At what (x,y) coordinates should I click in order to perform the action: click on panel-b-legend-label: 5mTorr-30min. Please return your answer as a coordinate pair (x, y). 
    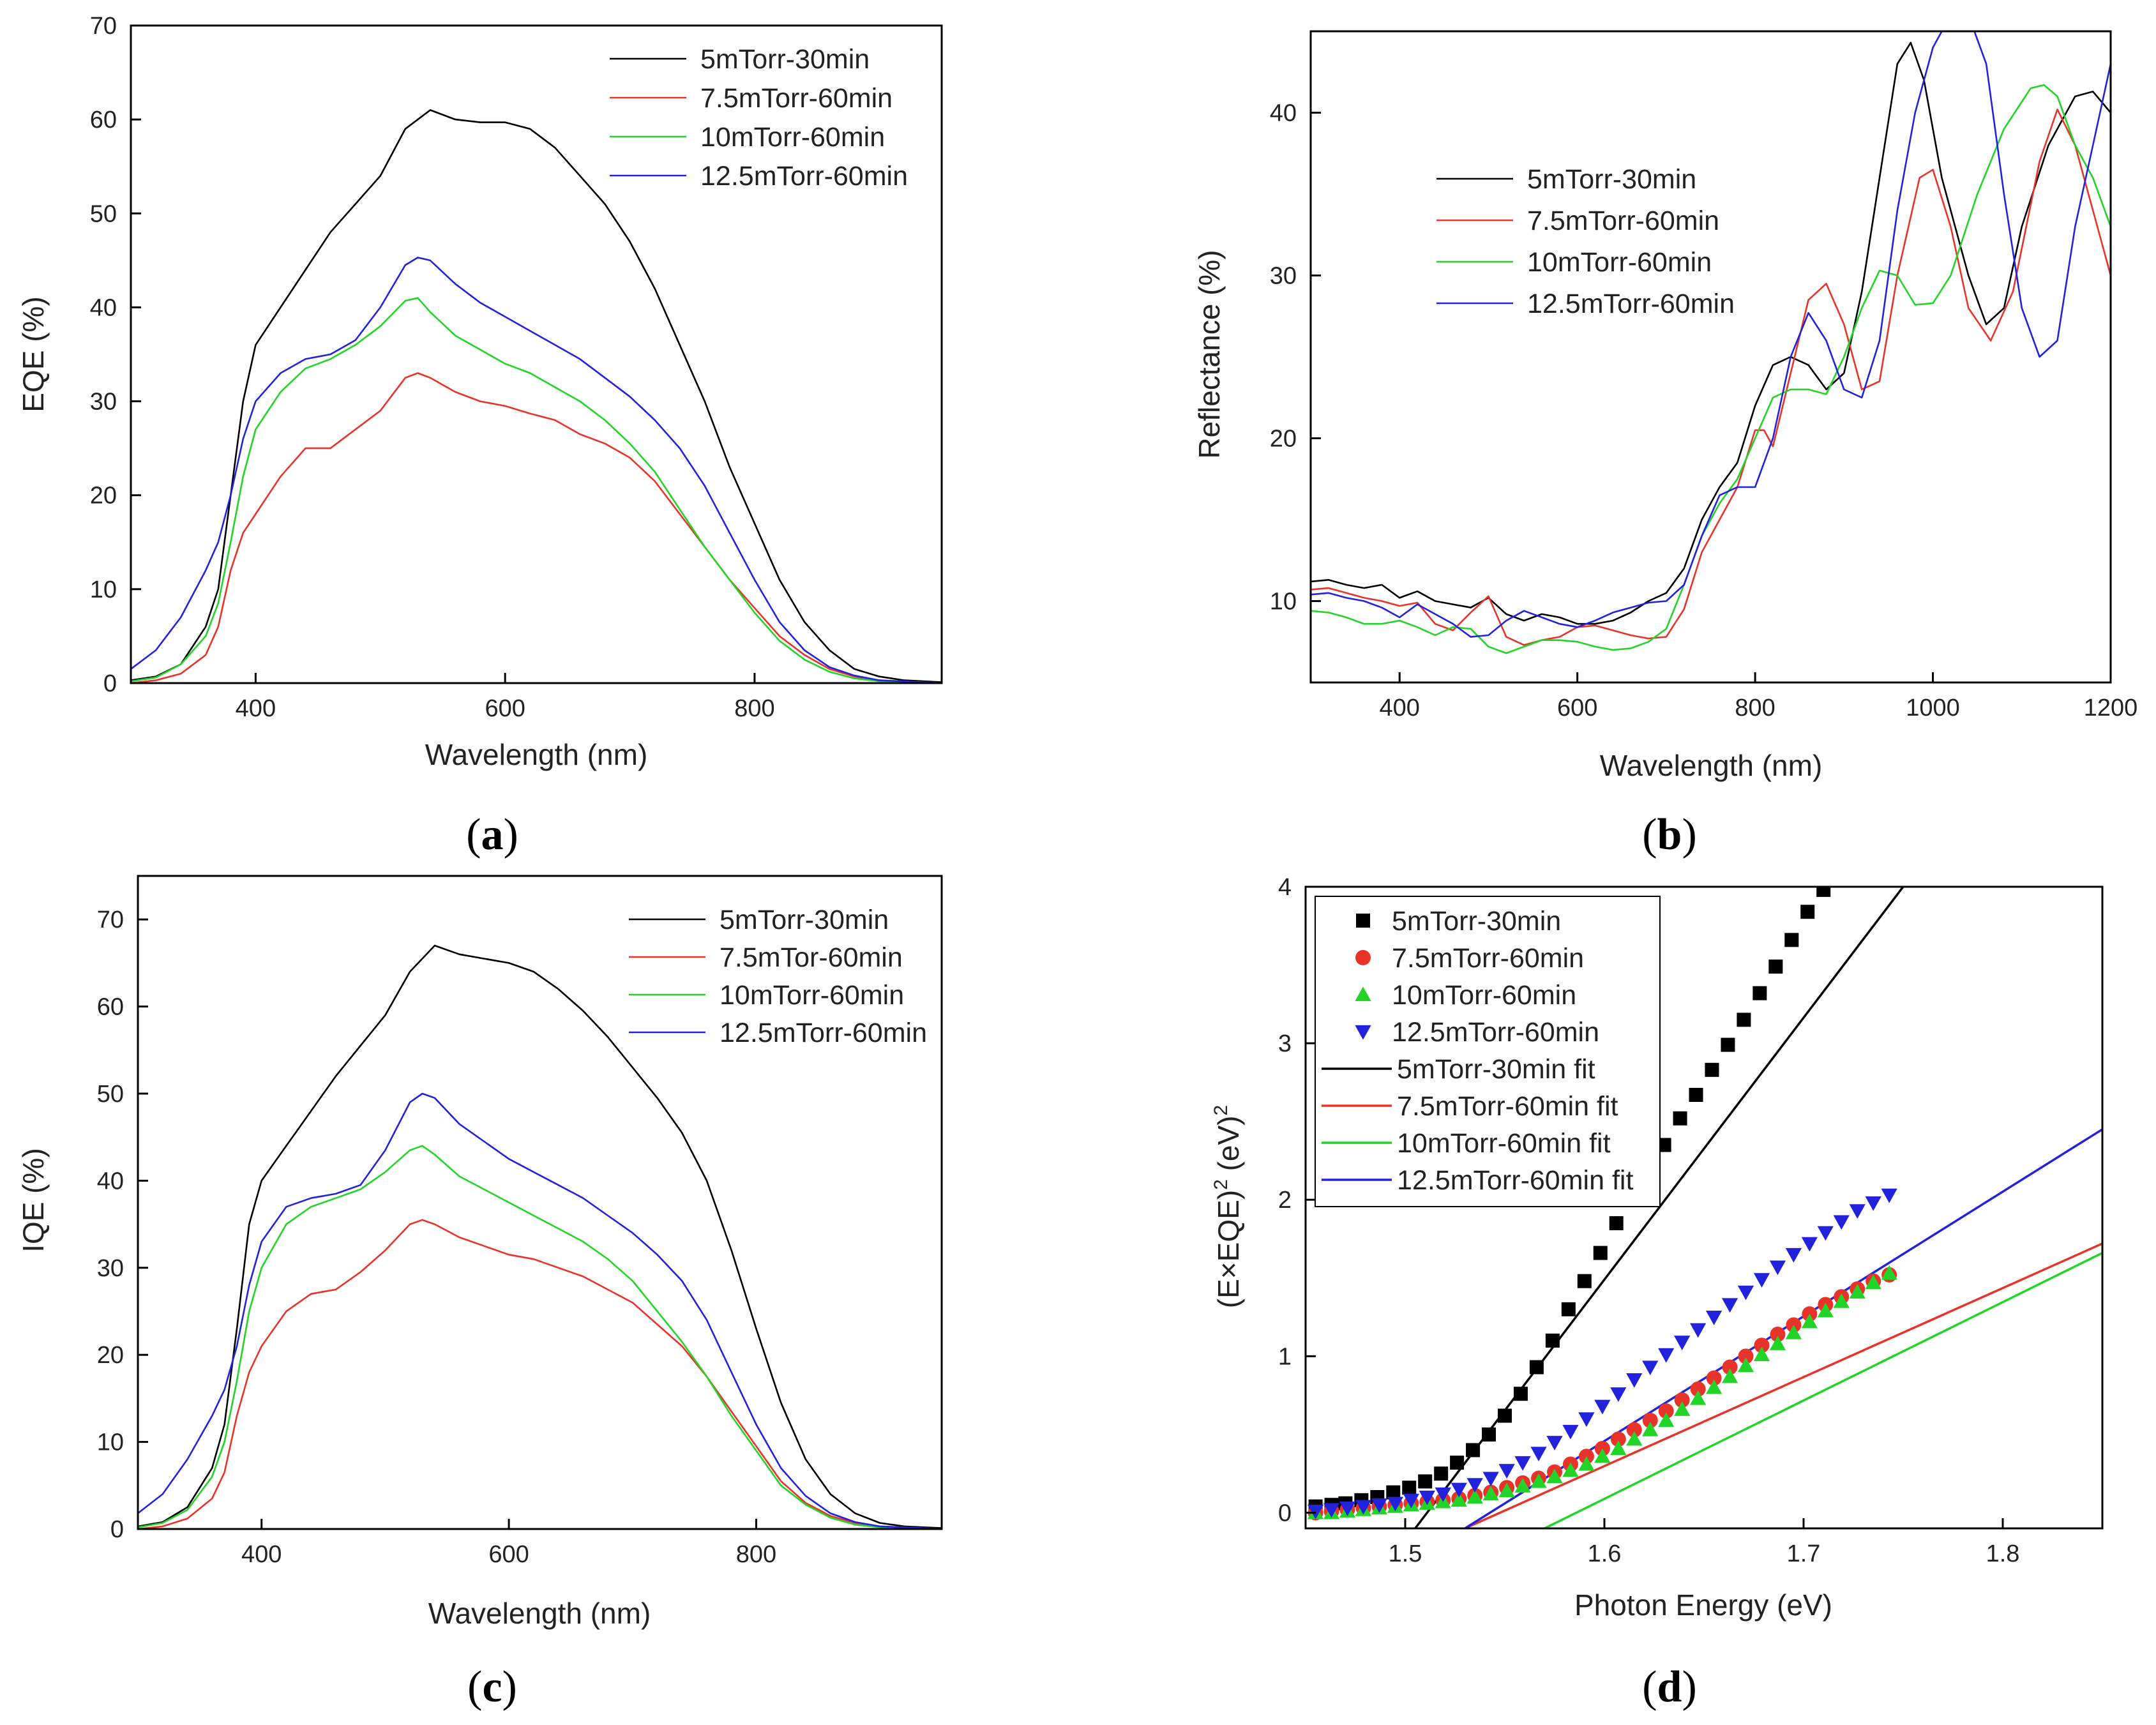
    Looking at the image, I should click on (1611, 179).